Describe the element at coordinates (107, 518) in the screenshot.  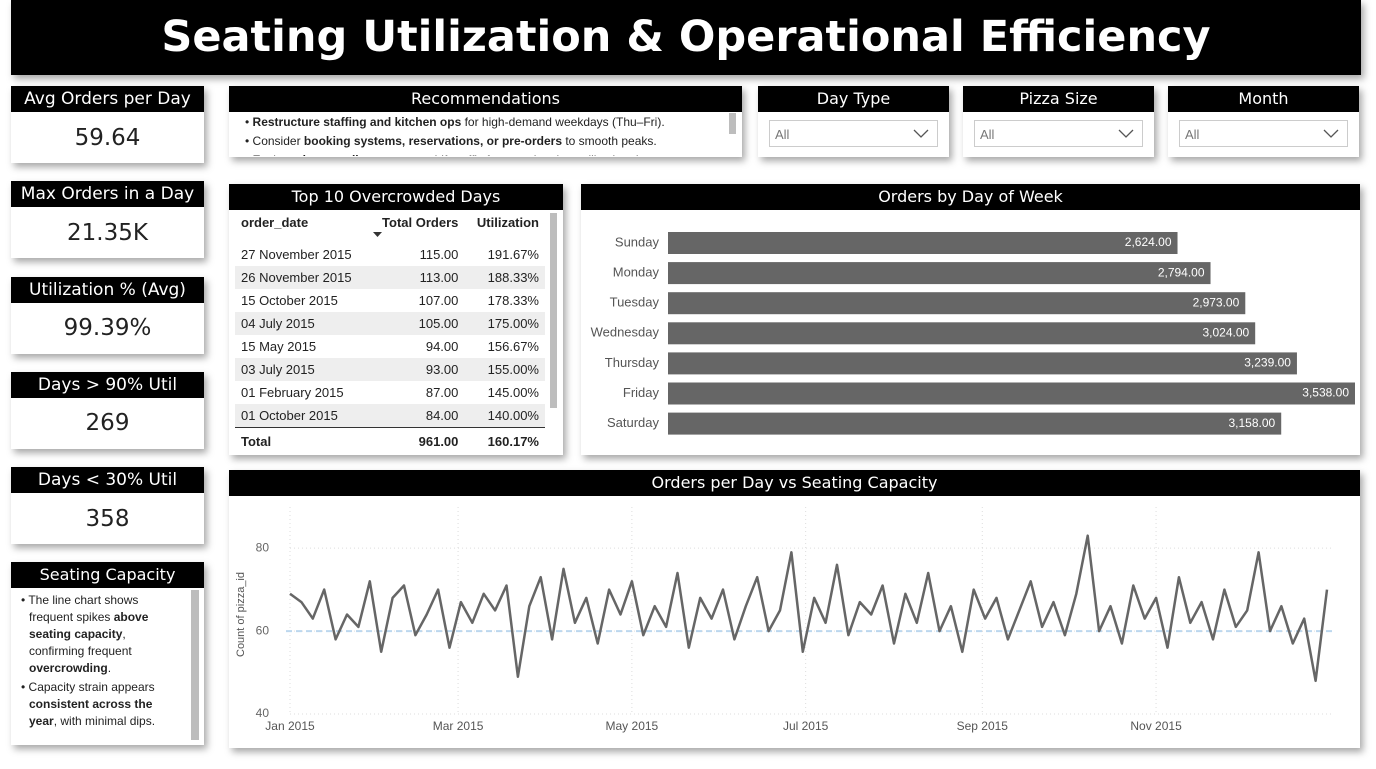
I see `kpi-value: 358` at that location.